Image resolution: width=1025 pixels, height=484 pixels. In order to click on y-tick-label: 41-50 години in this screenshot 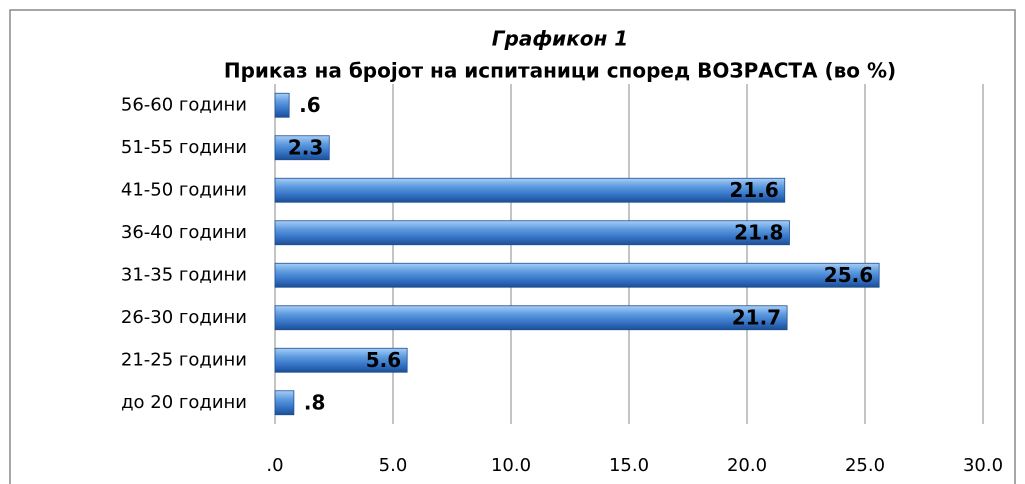, I will do `click(184, 189)`.